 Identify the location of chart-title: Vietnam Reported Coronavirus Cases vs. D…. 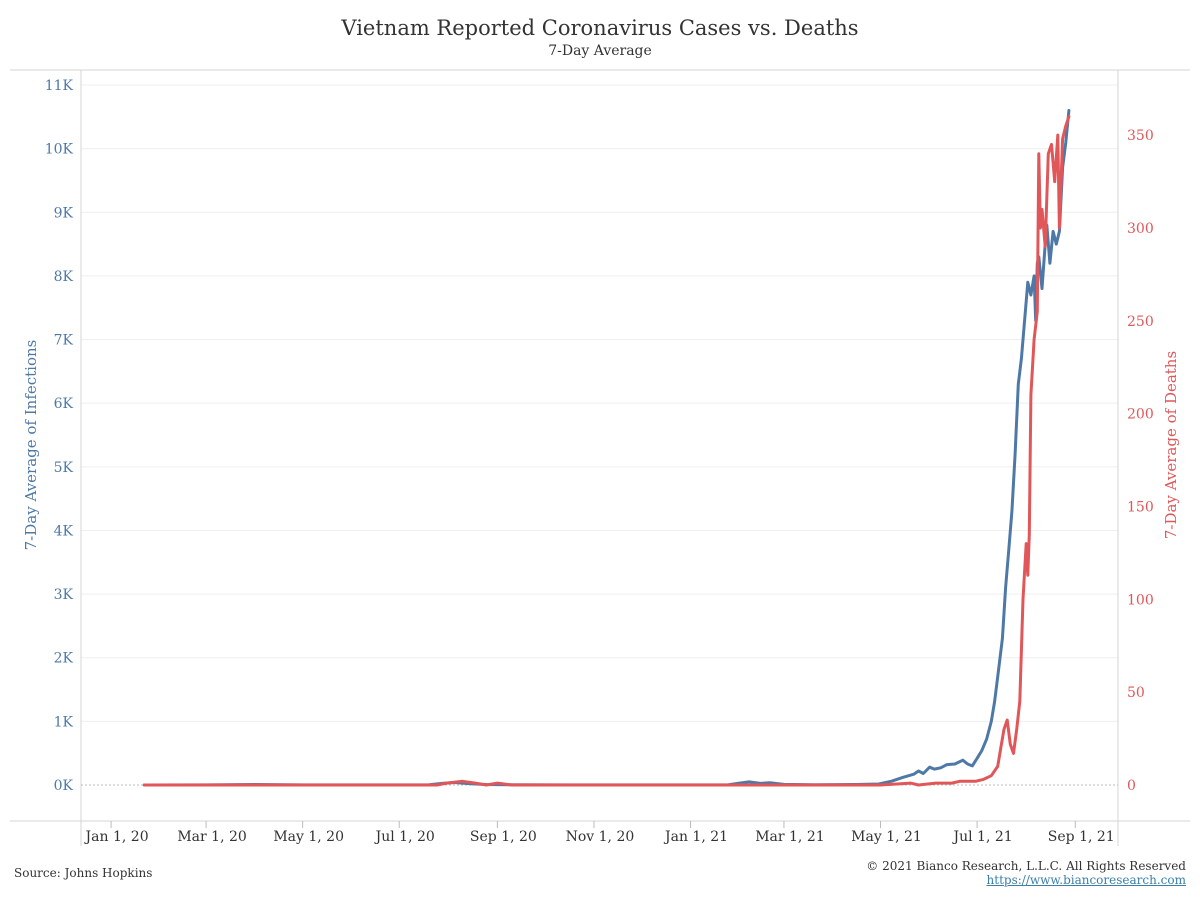
(600, 28).